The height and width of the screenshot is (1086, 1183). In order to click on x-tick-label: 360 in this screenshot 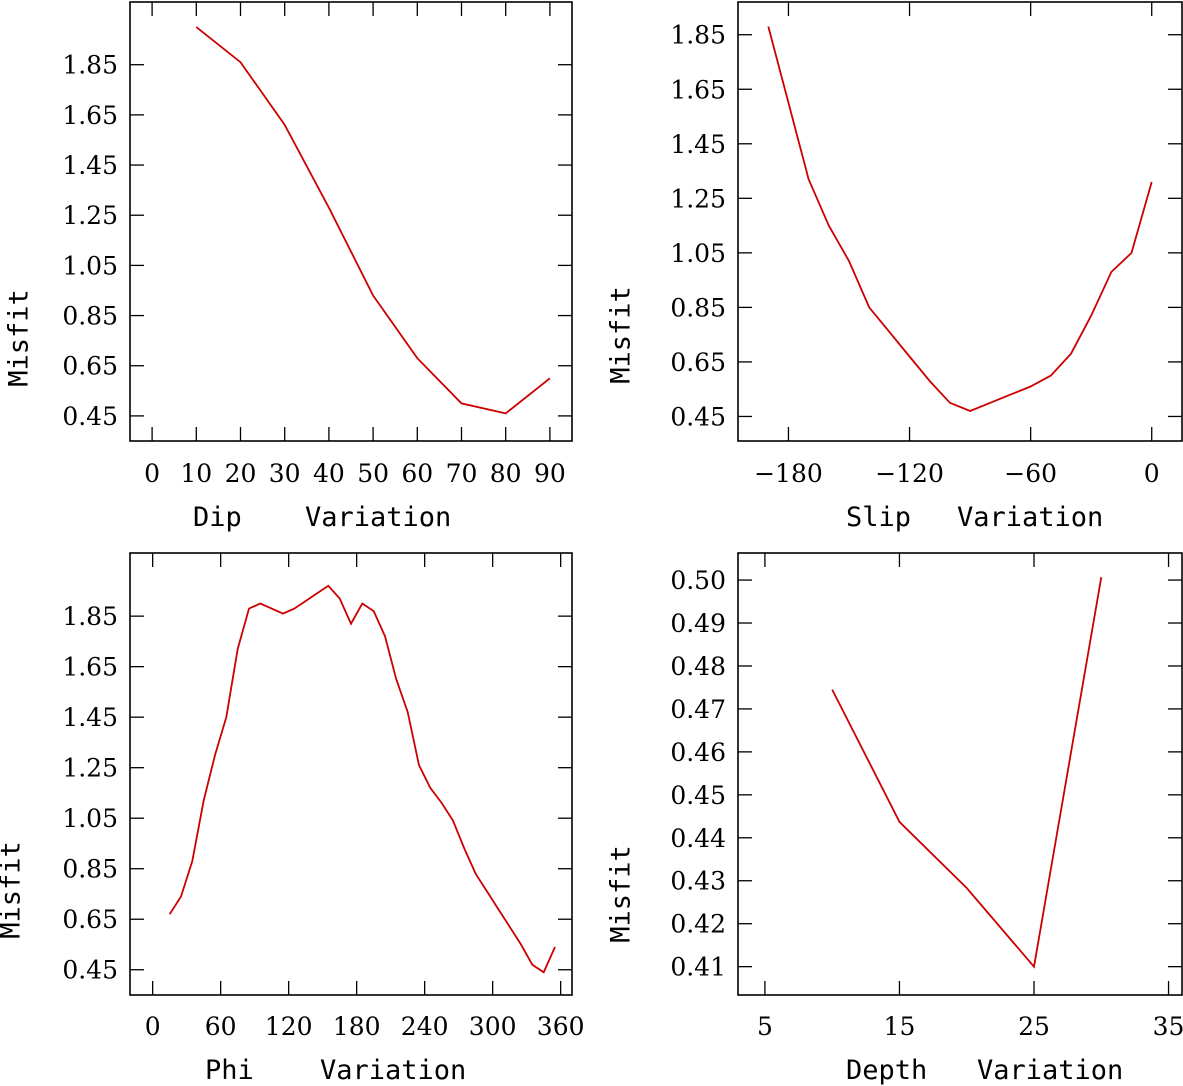, I will do `click(561, 1026)`.